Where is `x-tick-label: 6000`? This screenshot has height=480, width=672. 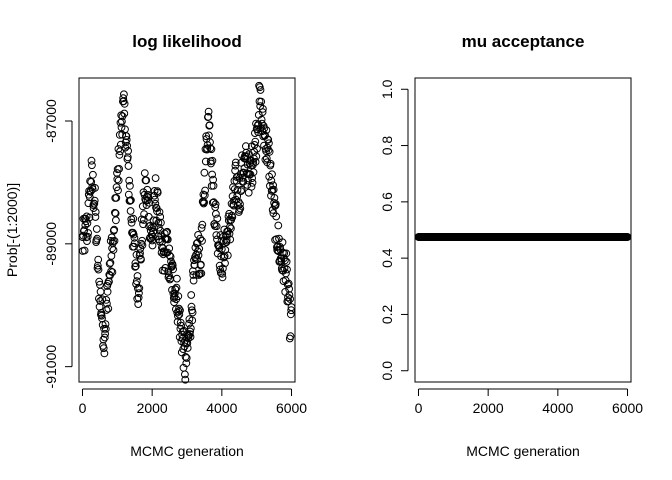 x-tick-label: 6000 is located at coordinates (627, 408).